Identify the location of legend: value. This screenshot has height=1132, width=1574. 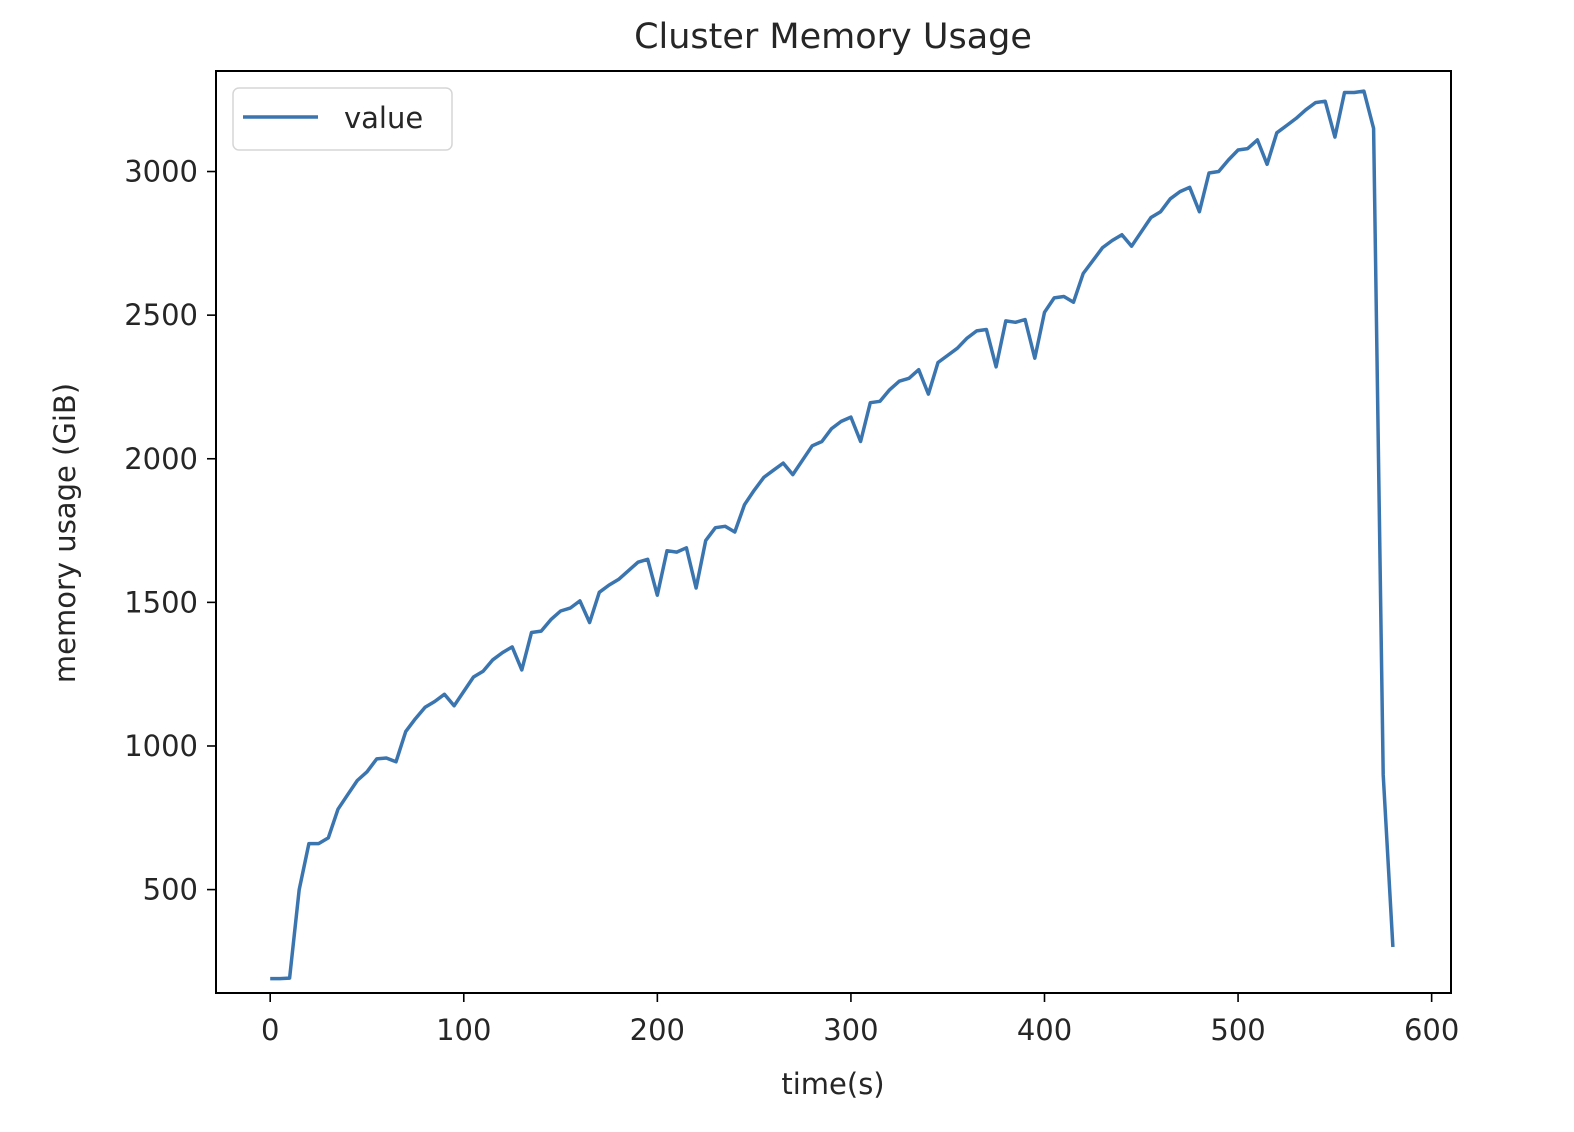
(342, 119).